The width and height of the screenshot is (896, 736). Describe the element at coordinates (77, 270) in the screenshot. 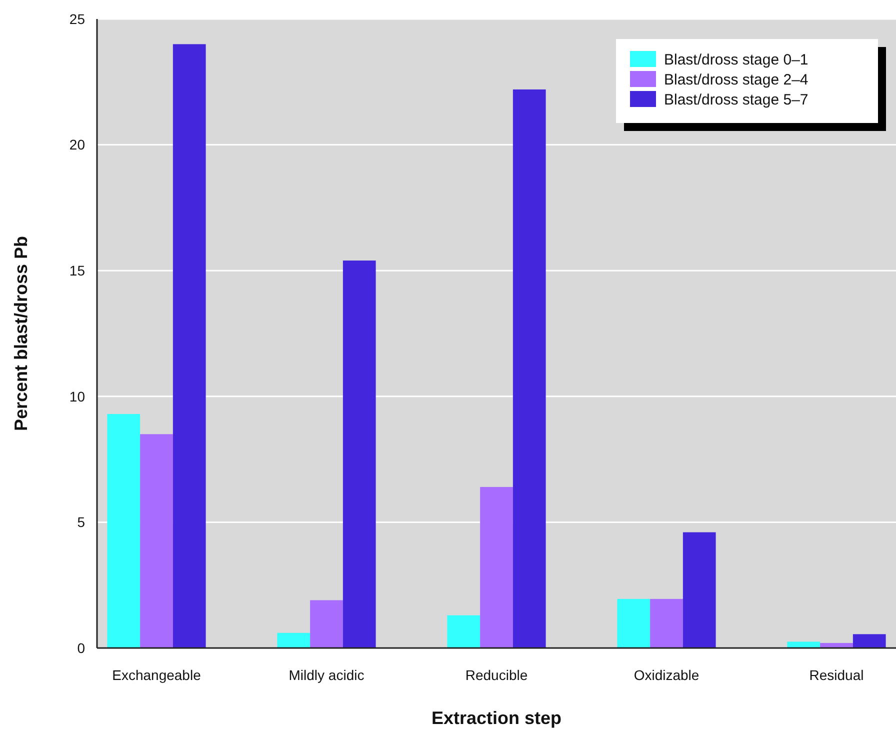

I see `y-tick-label: 15` at that location.